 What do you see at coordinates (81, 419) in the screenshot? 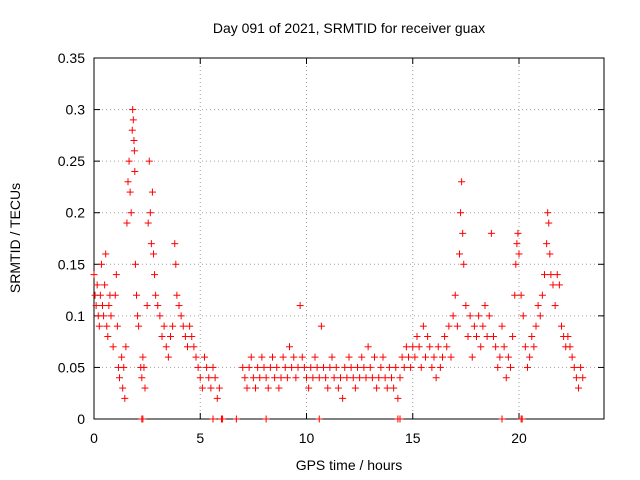
I see `y-tick-label: 0` at bounding box center [81, 419].